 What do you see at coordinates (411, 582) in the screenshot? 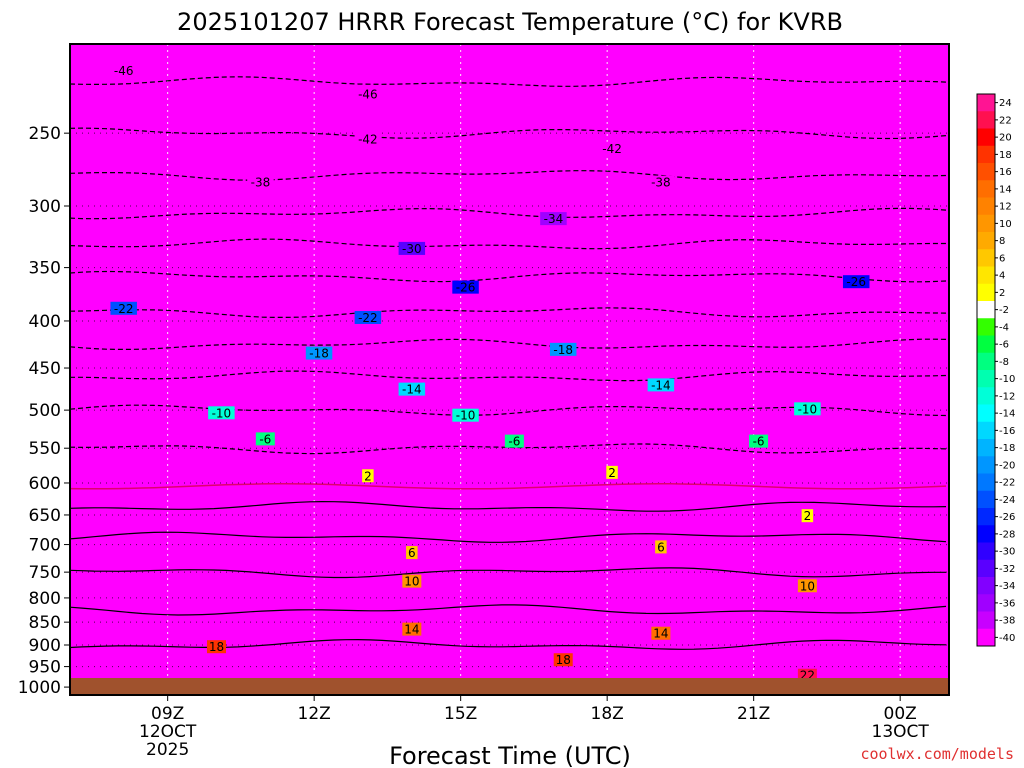
I see `contour-label: 10` at bounding box center [411, 582].